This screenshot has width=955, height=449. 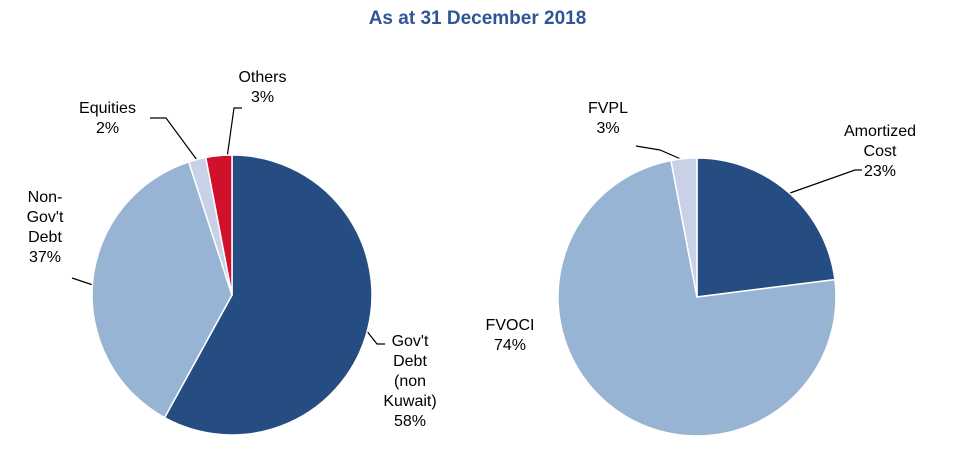 What do you see at coordinates (880, 141) in the screenshot?
I see `slice-label: Amortized Cost` at bounding box center [880, 141].